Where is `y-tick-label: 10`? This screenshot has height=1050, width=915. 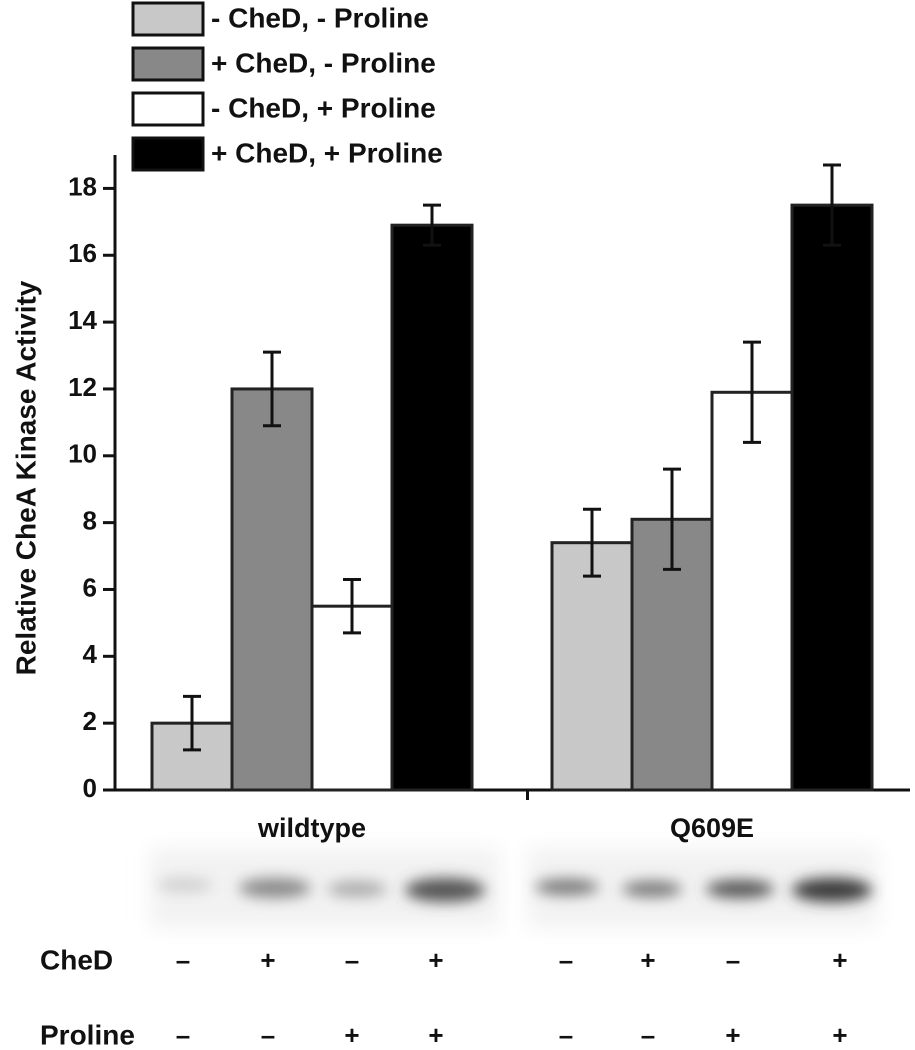
y-tick-label: 10 is located at coordinates (82, 454).